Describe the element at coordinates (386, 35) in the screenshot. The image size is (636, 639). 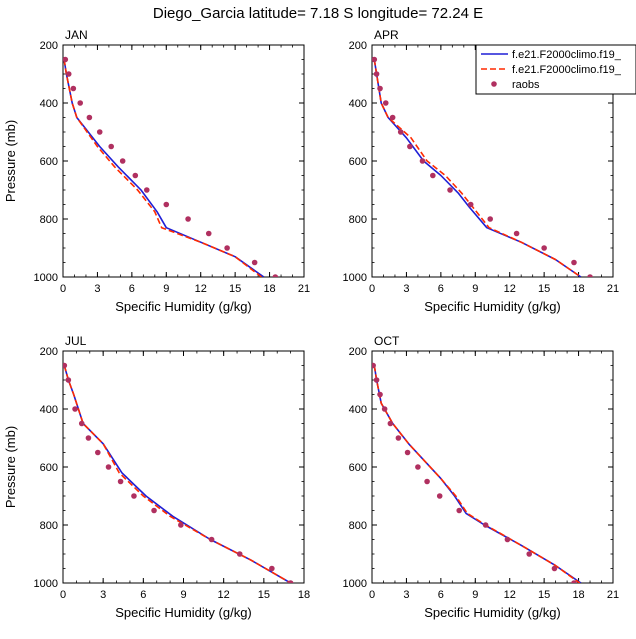
I see `panel-label: APR` at that location.